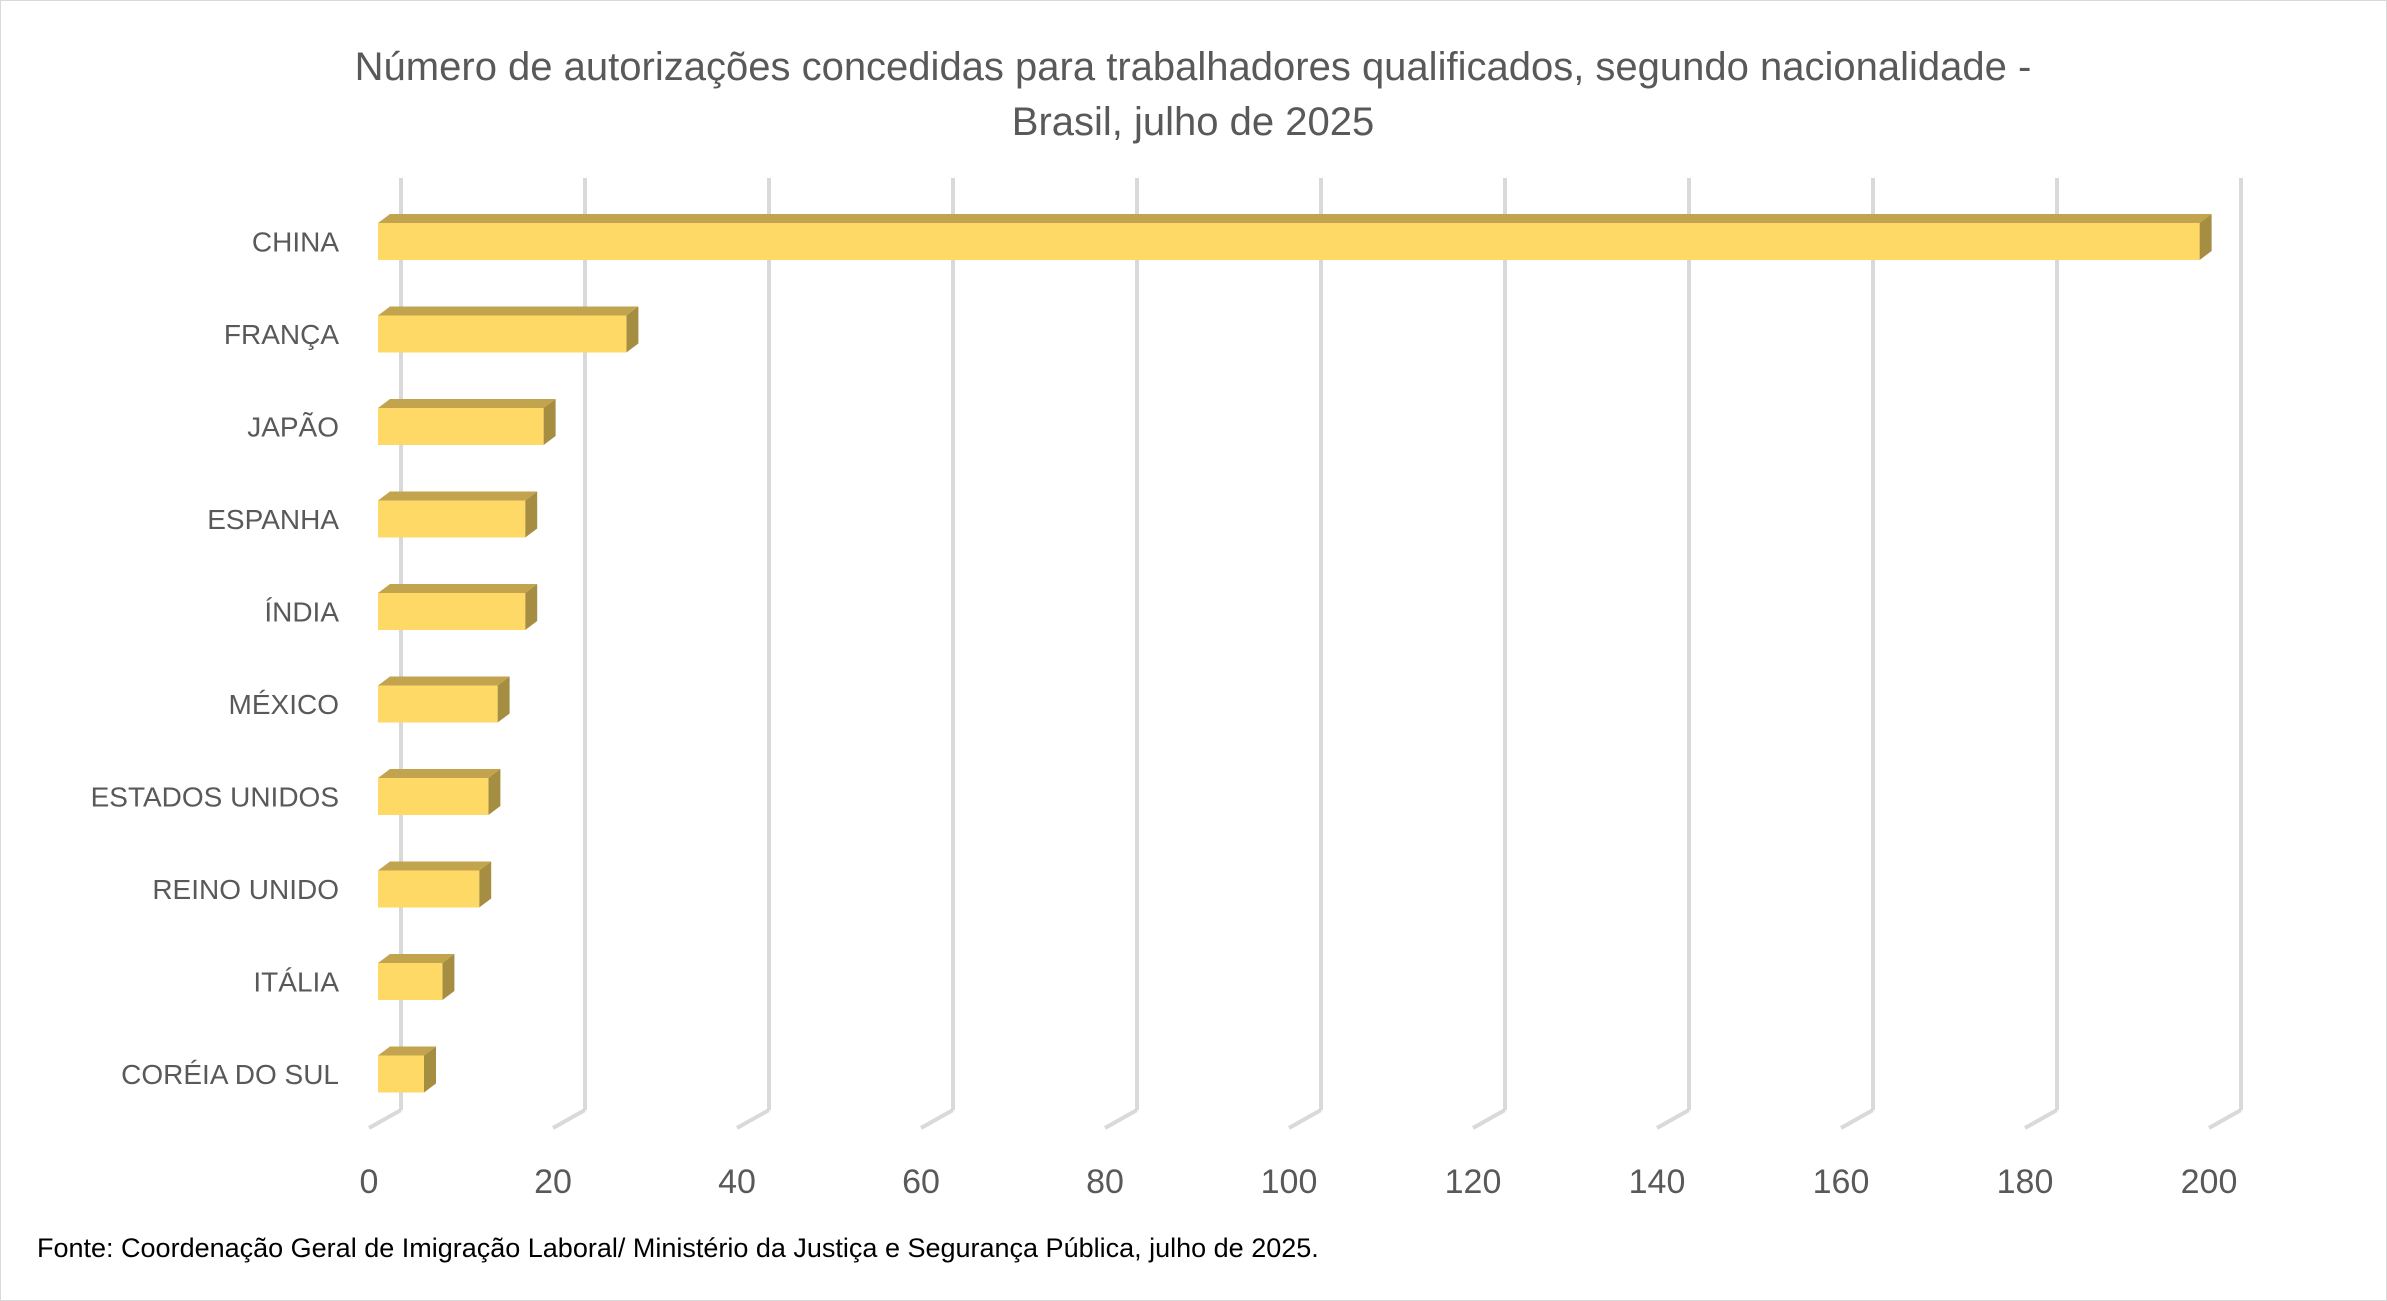 The image size is (2387, 1301). I want to click on x-axis-ticks: 0 20 40 60 80 100 120 140 160 180 200, so click(1299, 1182).